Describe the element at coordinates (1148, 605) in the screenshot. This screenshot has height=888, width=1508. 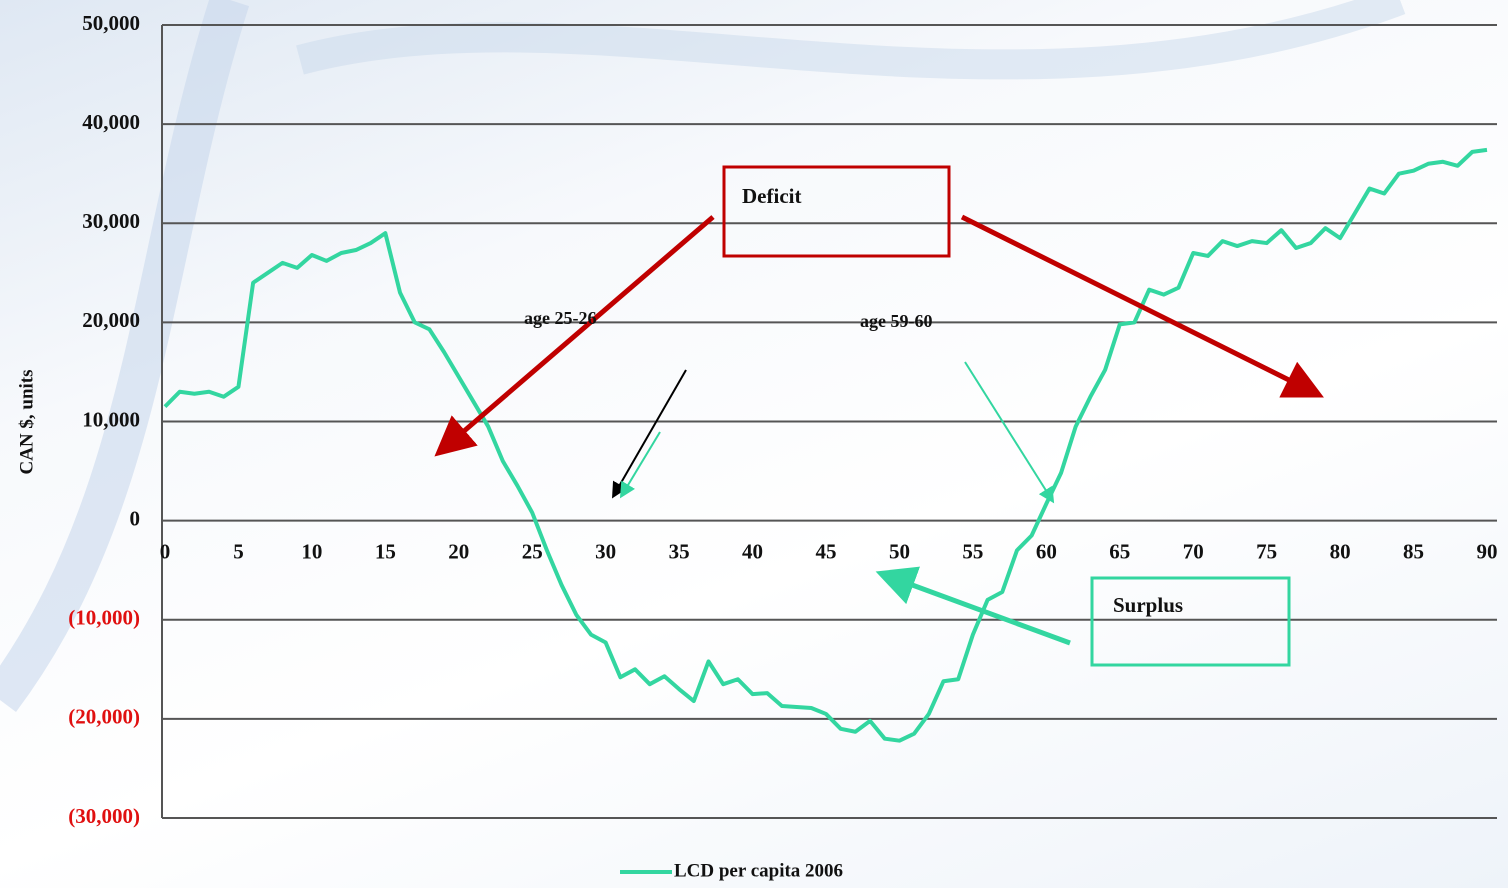
I see `annotation: Surplus` at that location.